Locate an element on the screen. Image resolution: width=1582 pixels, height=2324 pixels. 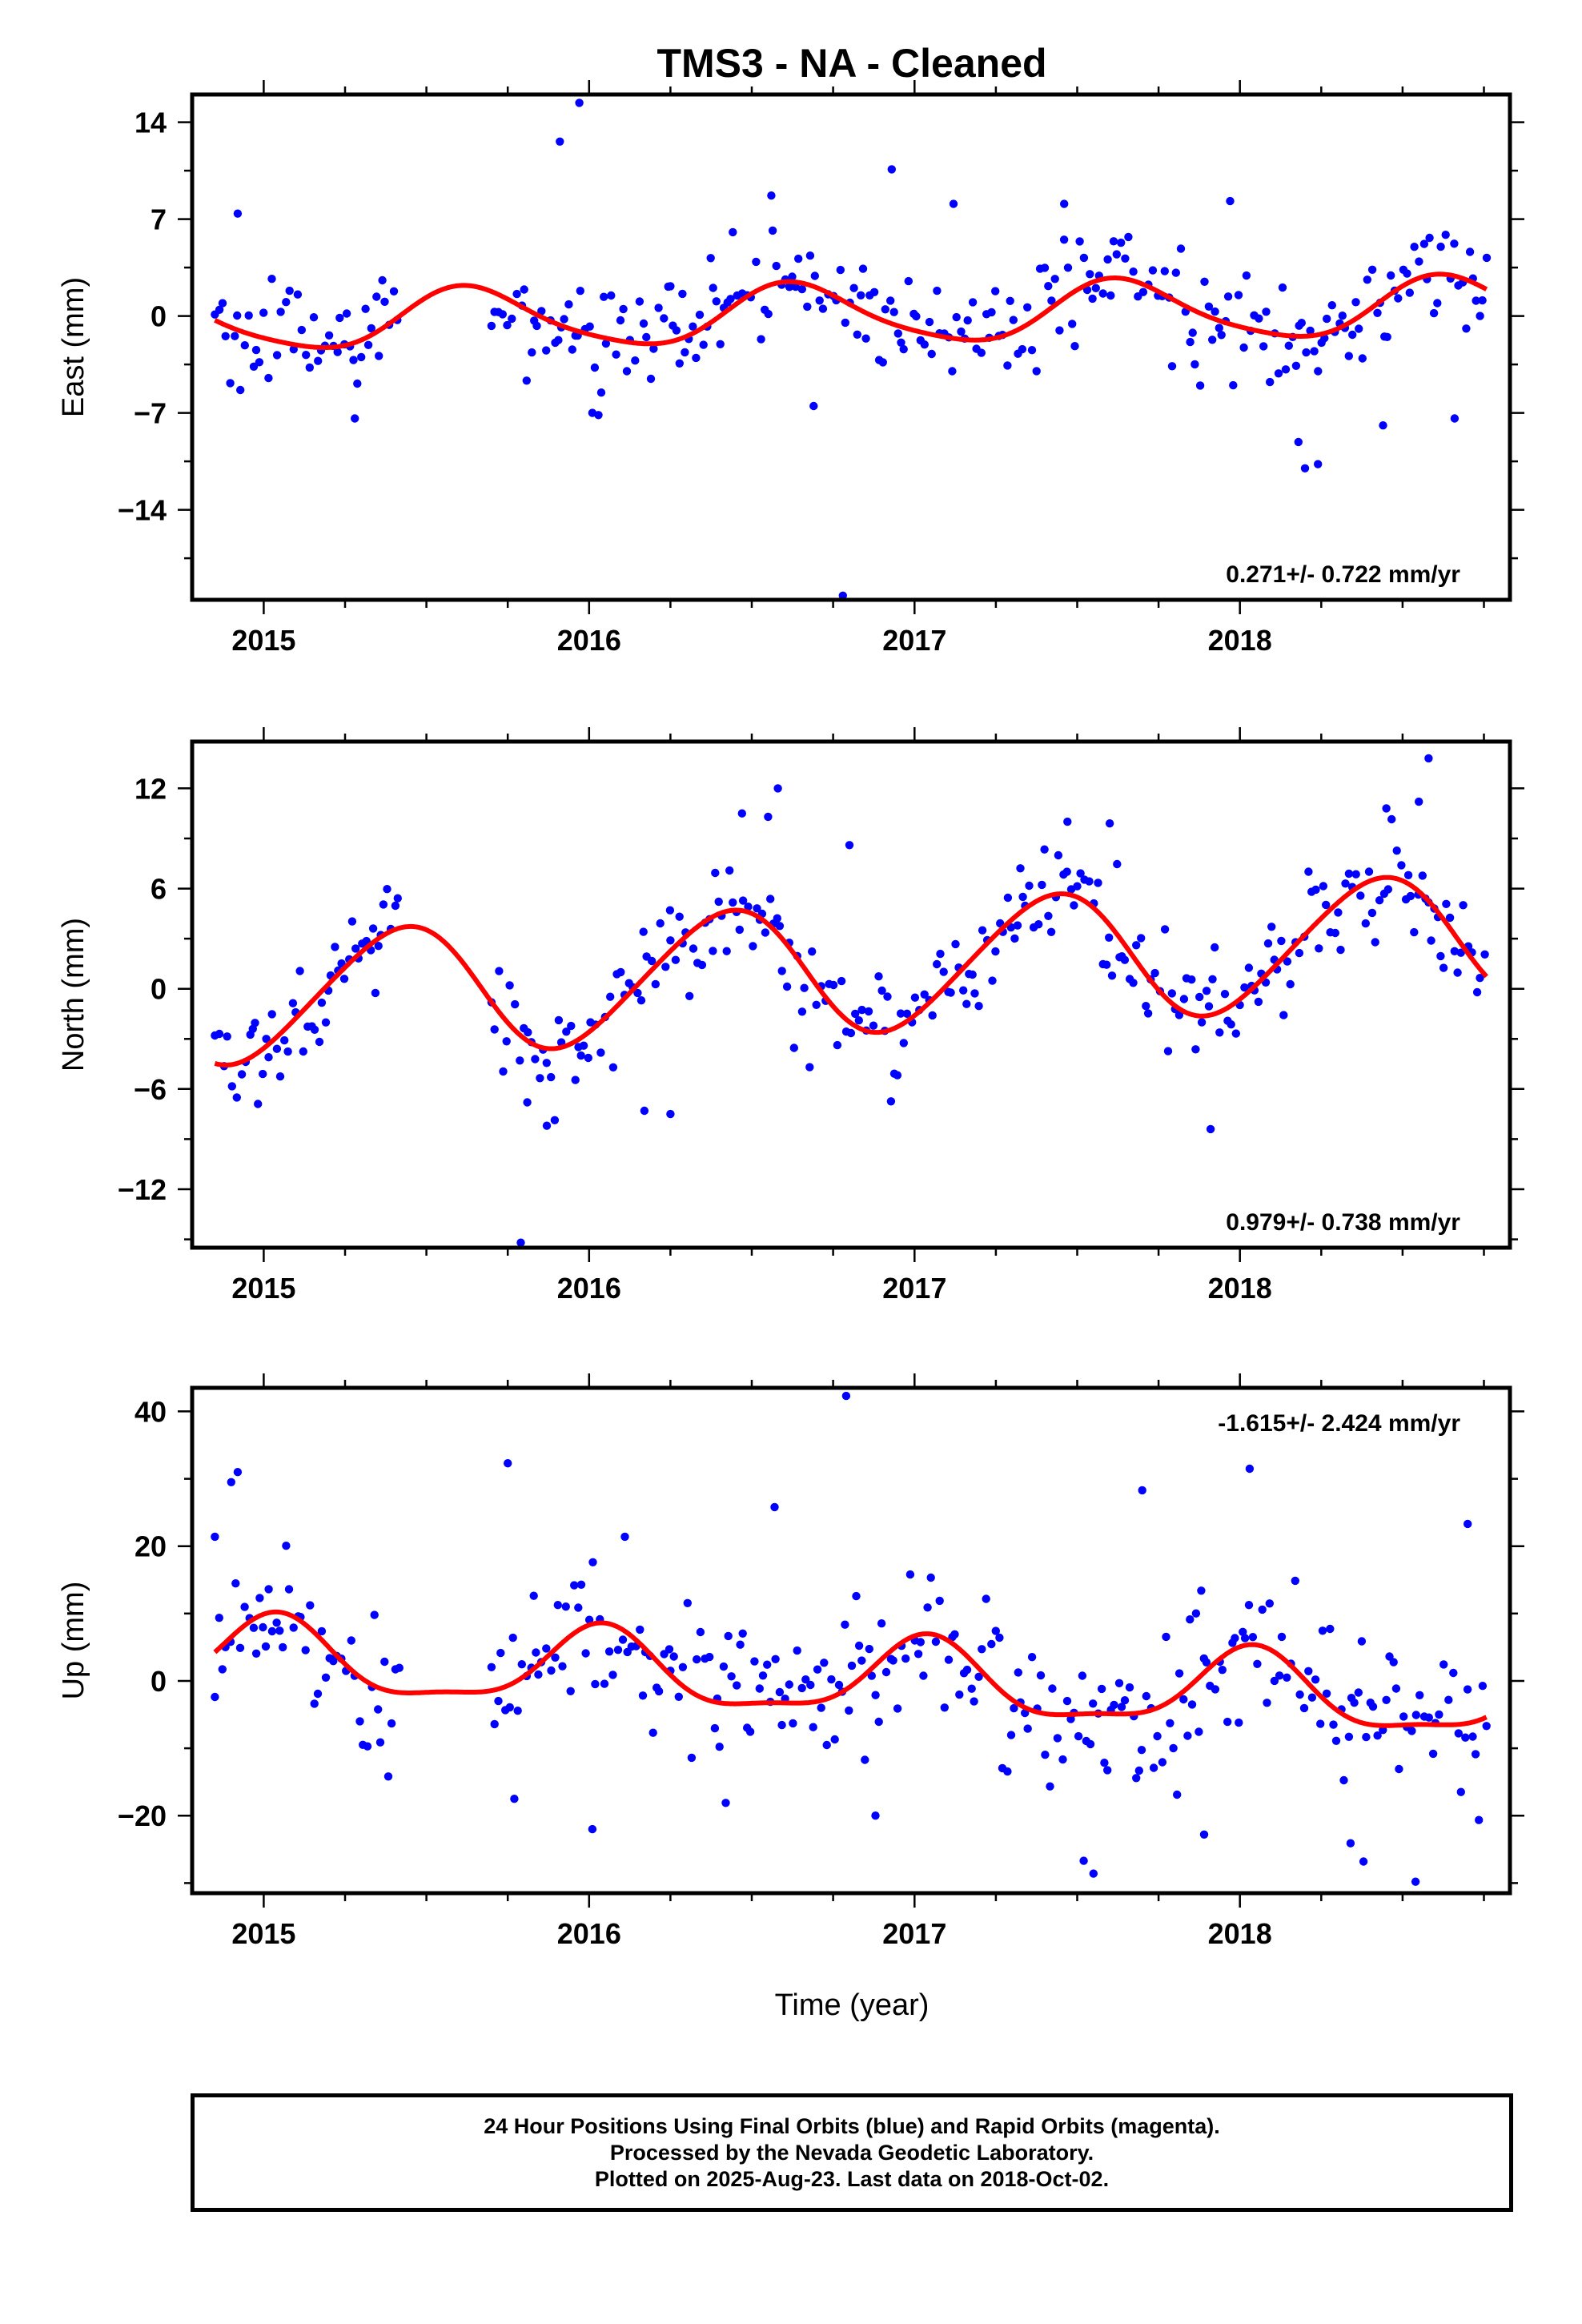
y-tick-label: 14 is located at coordinates (151, 123).